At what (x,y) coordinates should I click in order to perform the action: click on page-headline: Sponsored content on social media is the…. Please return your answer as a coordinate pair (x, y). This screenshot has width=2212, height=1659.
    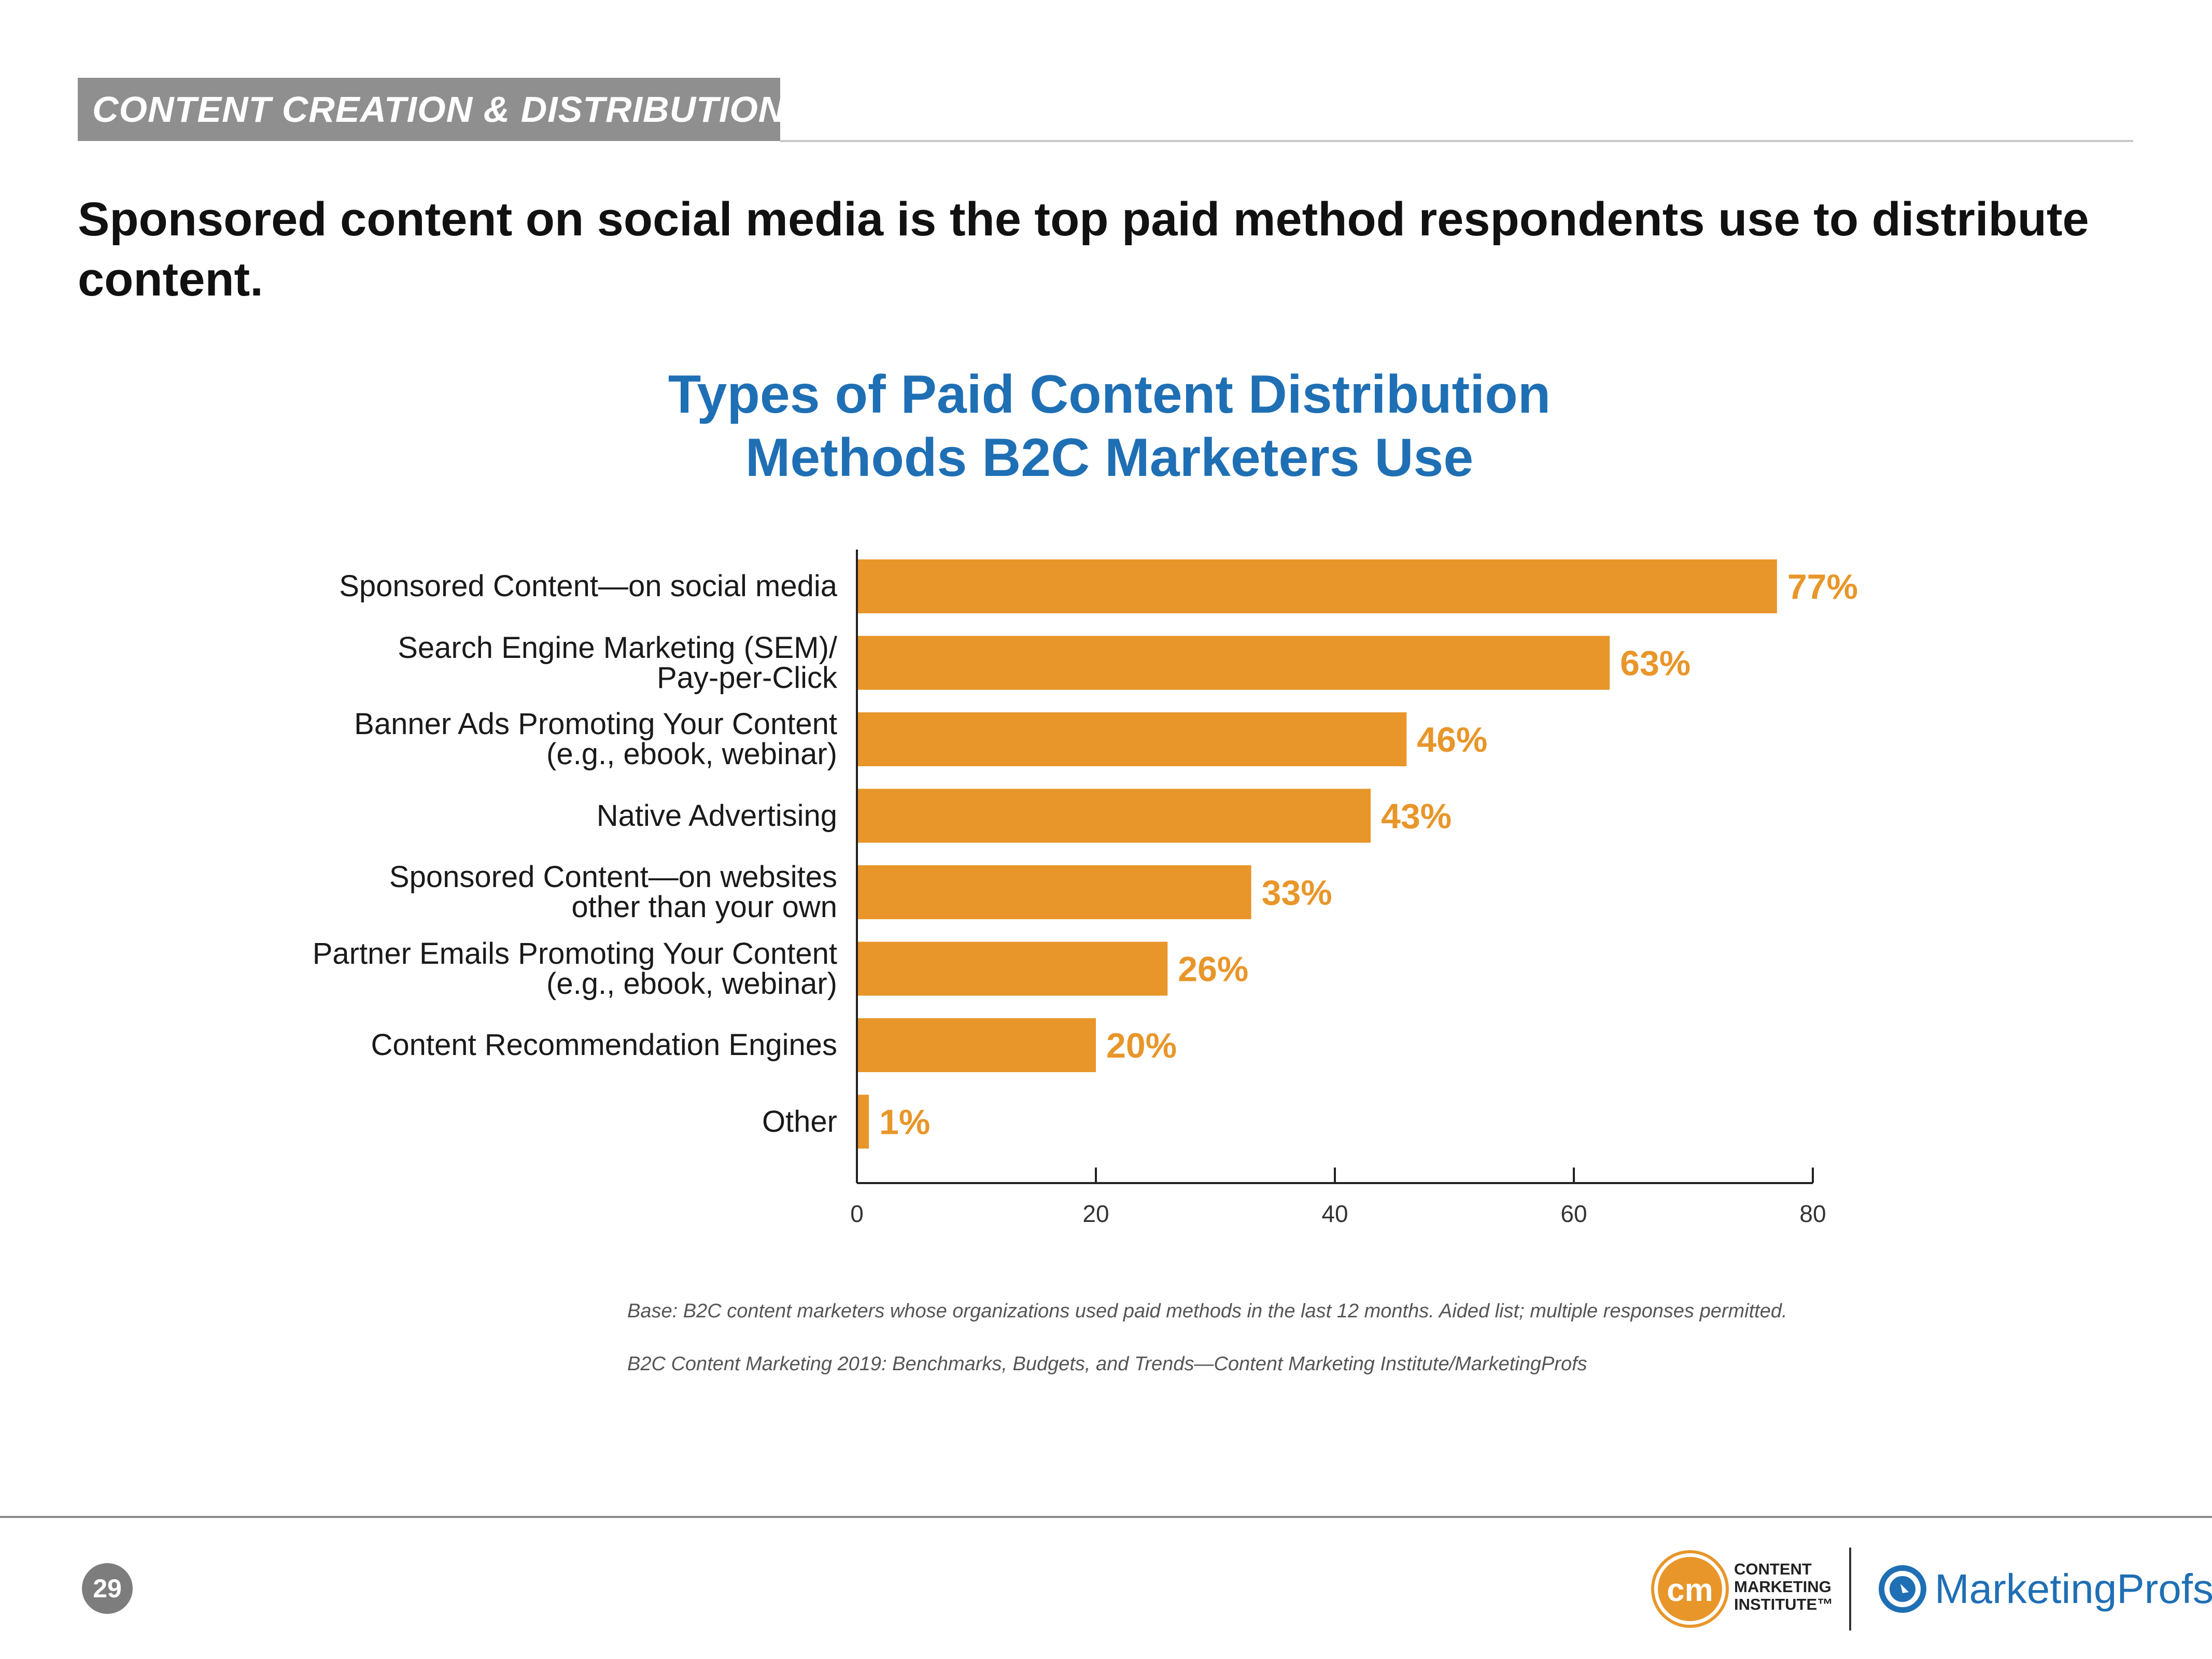
    Looking at the image, I should click on (1083, 249).